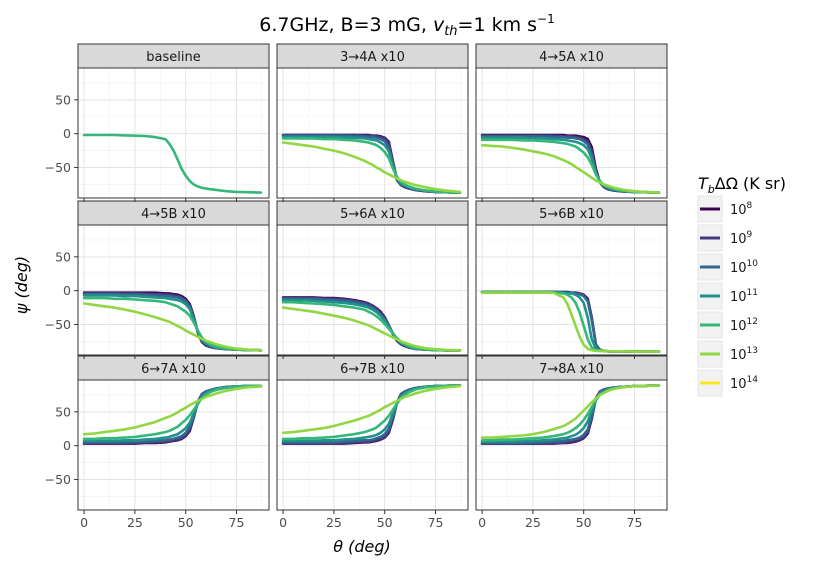  What do you see at coordinates (744, 383) in the screenshot?
I see `legend-label: 1014` at bounding box center [744, 383].